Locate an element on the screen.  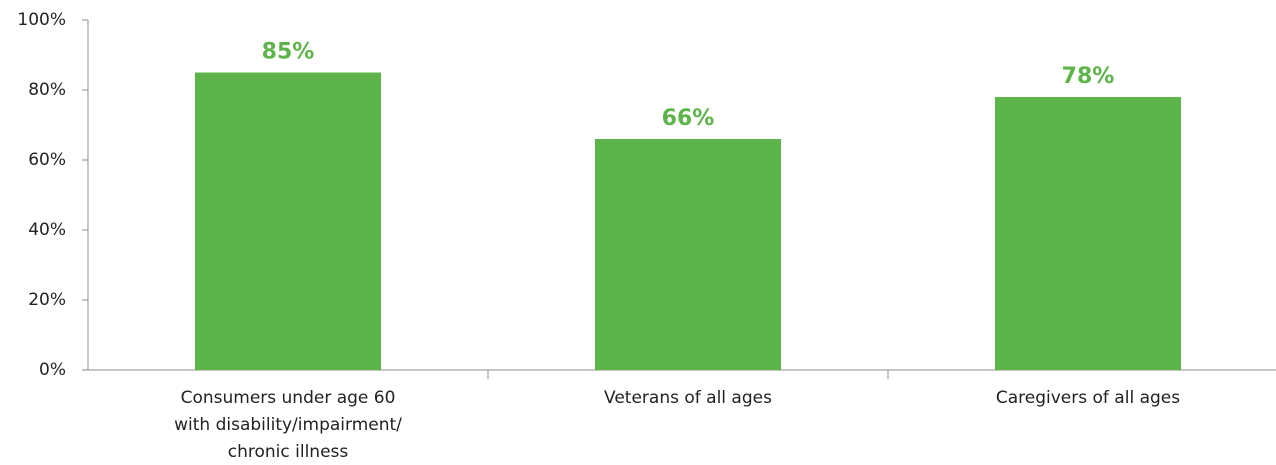
y-tick-label: 80% is located at coordinates (47, 90).